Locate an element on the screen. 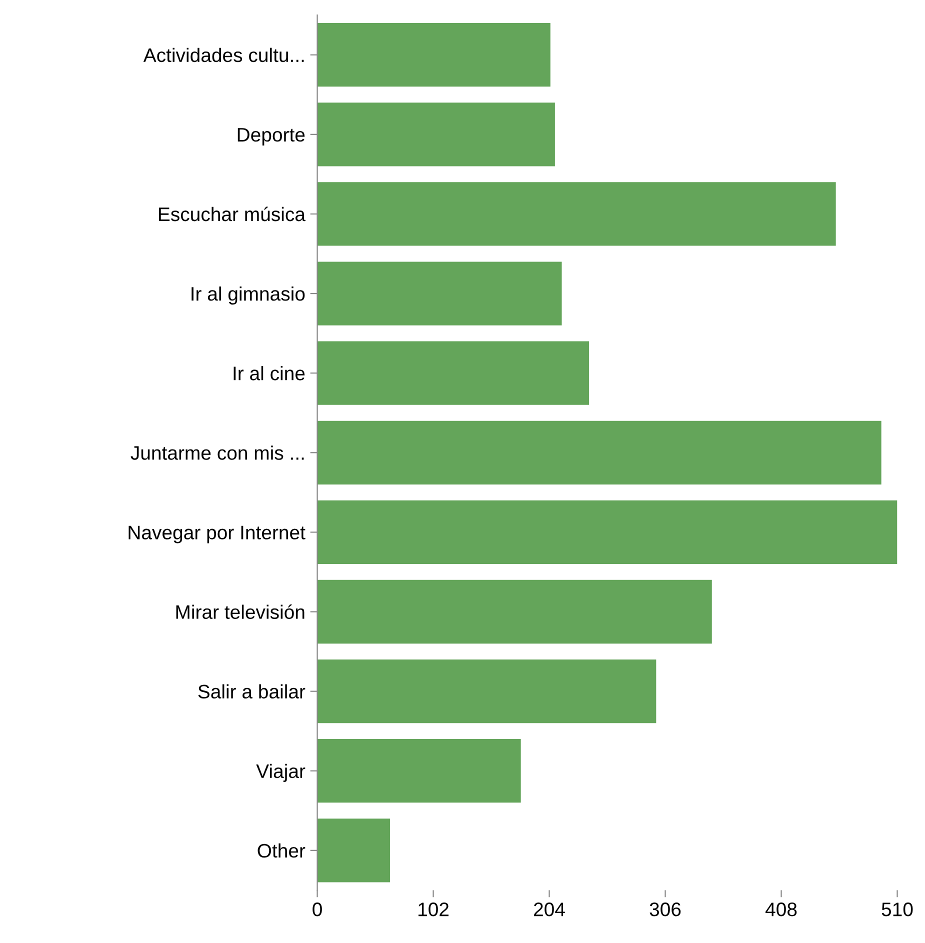 The image size is (925, 943). x-tick-label: 408 is located at coordinates (781, 909).